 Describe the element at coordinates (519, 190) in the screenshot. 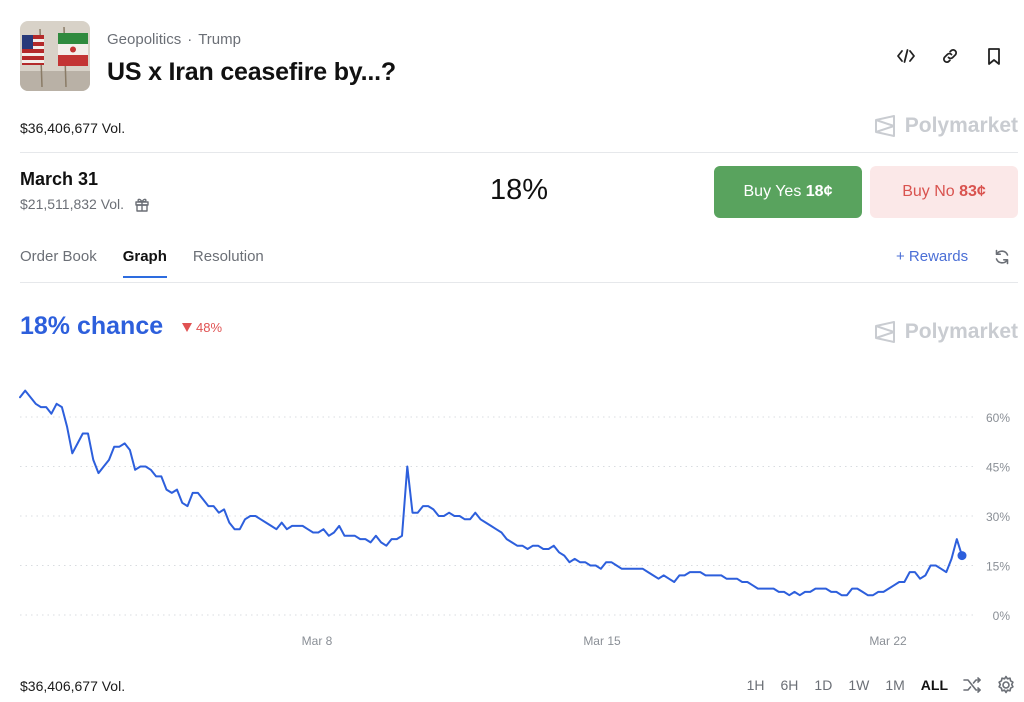

I see `market-percent: 18%` at that location.